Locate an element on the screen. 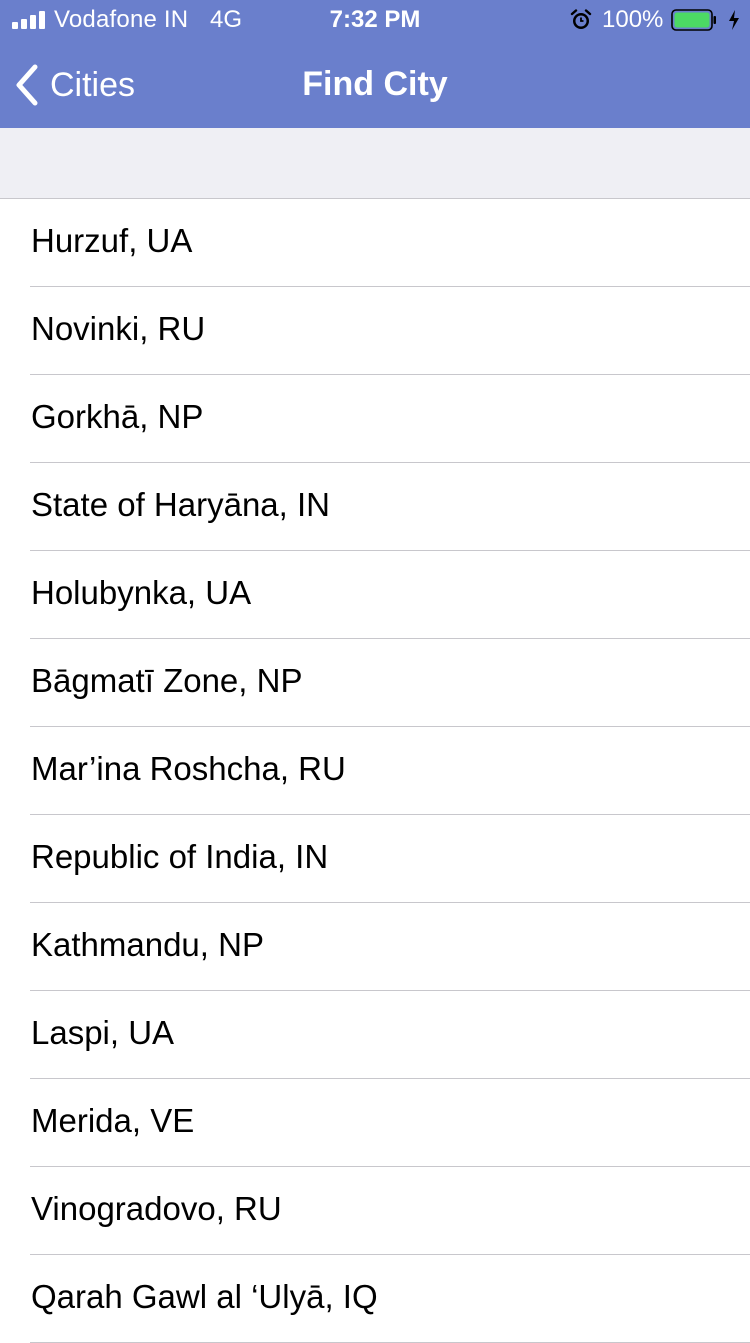 The height and width of the screenshot is (1343, 750). city-row: Bāgmatī Zone, NP is located at coordinates (375, 683).